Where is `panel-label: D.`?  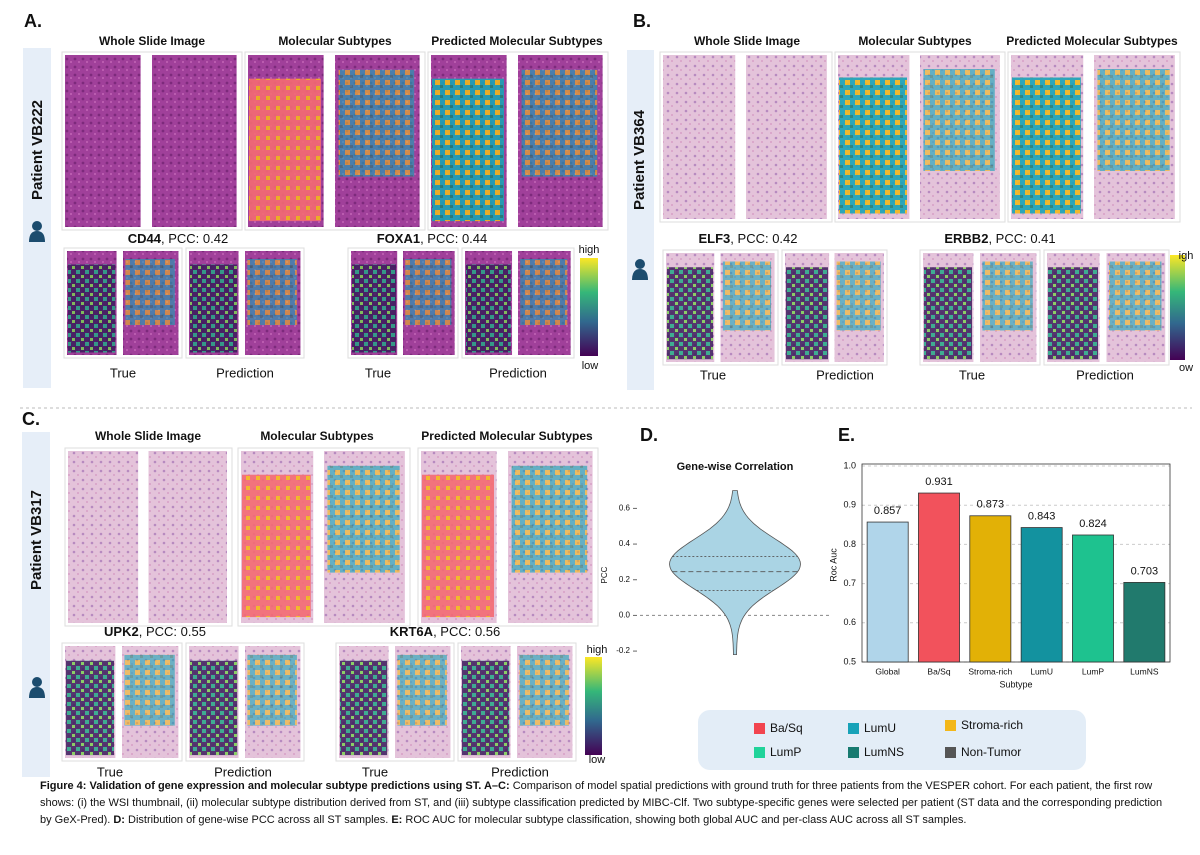
panel-label: D. is located at coordinates (649, 435).